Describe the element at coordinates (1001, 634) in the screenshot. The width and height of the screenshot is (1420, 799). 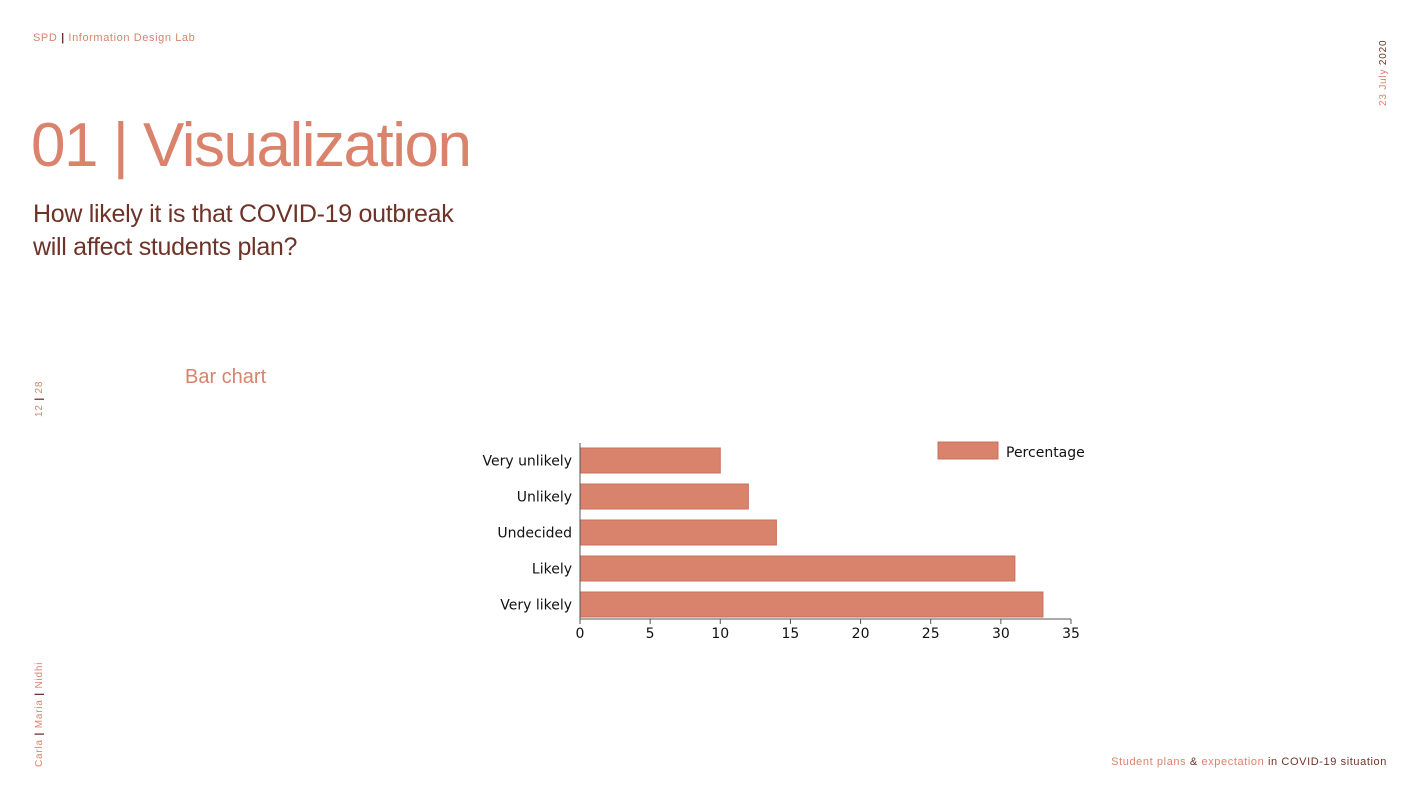
I see `x-tick-label: 30` at that location.